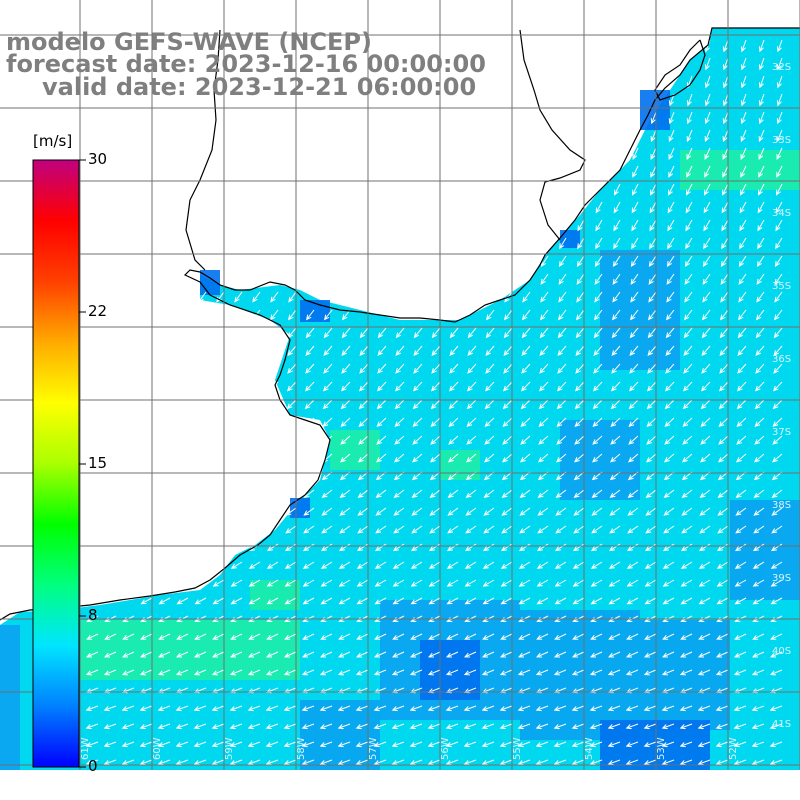 This screenshot has height=800, width=800. What do you see at coordinates (301, 748) in the screenshot?
I see `lon-label: 58W` at bounding box center [301, 748].